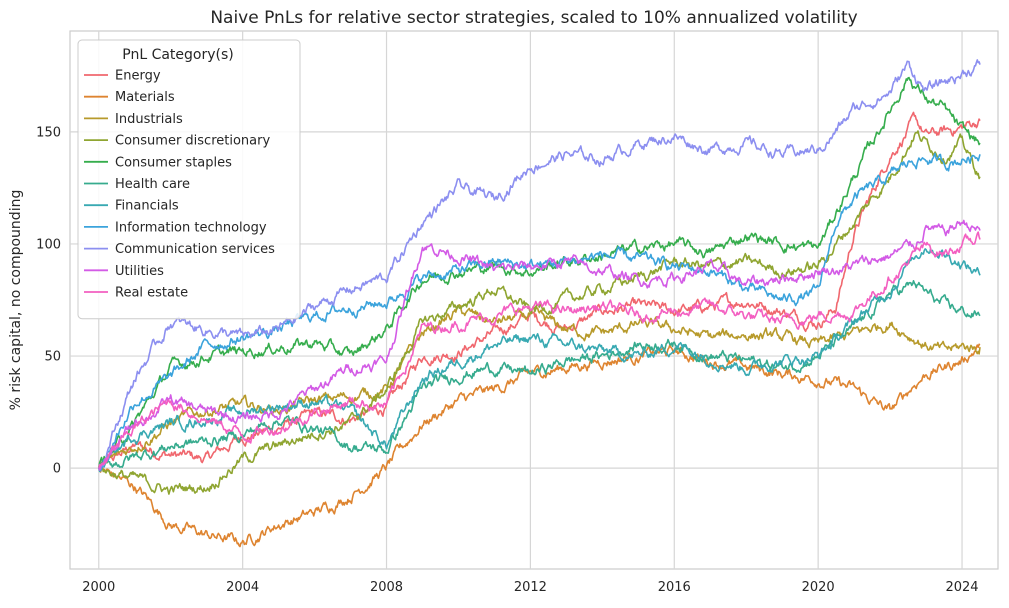 Image resolution: width=1009 pixels, height=608 pixels. I want to click on x-tick-label: 2004, so click(242, 587).